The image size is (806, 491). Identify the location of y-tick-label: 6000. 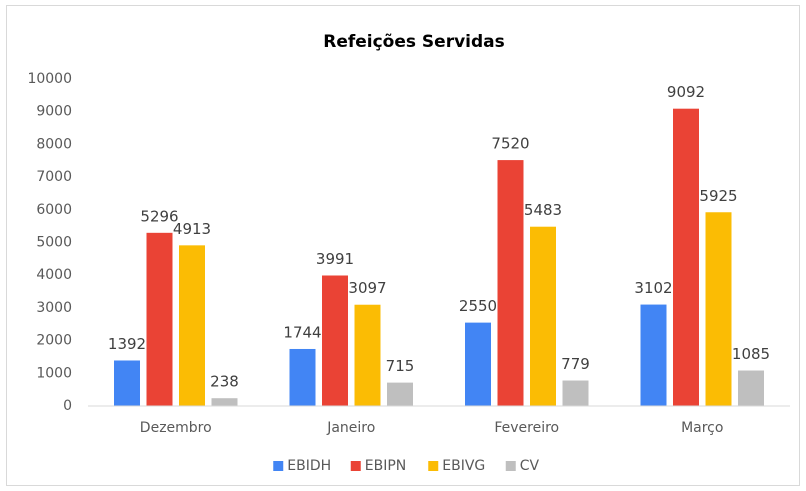
(54, 210).